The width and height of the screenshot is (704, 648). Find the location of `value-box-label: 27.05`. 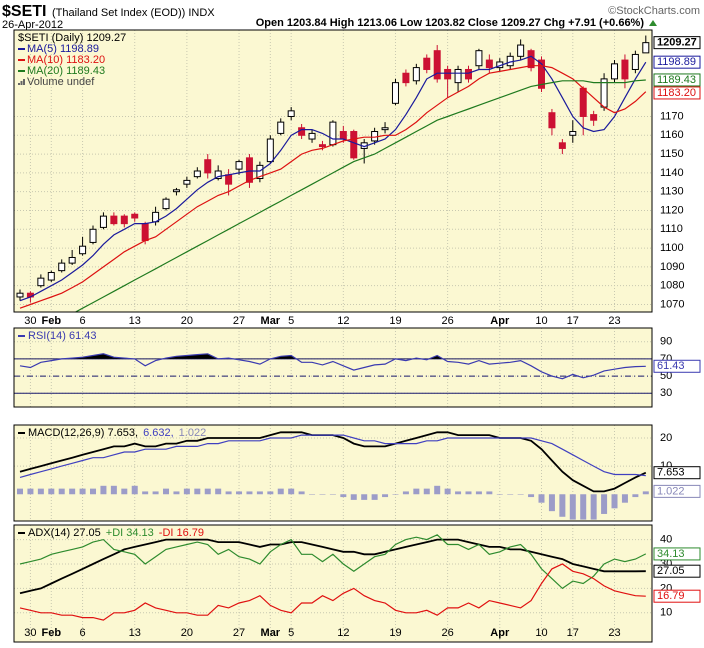

value-box-label: 27.05 is located at coordinates (671, 571).